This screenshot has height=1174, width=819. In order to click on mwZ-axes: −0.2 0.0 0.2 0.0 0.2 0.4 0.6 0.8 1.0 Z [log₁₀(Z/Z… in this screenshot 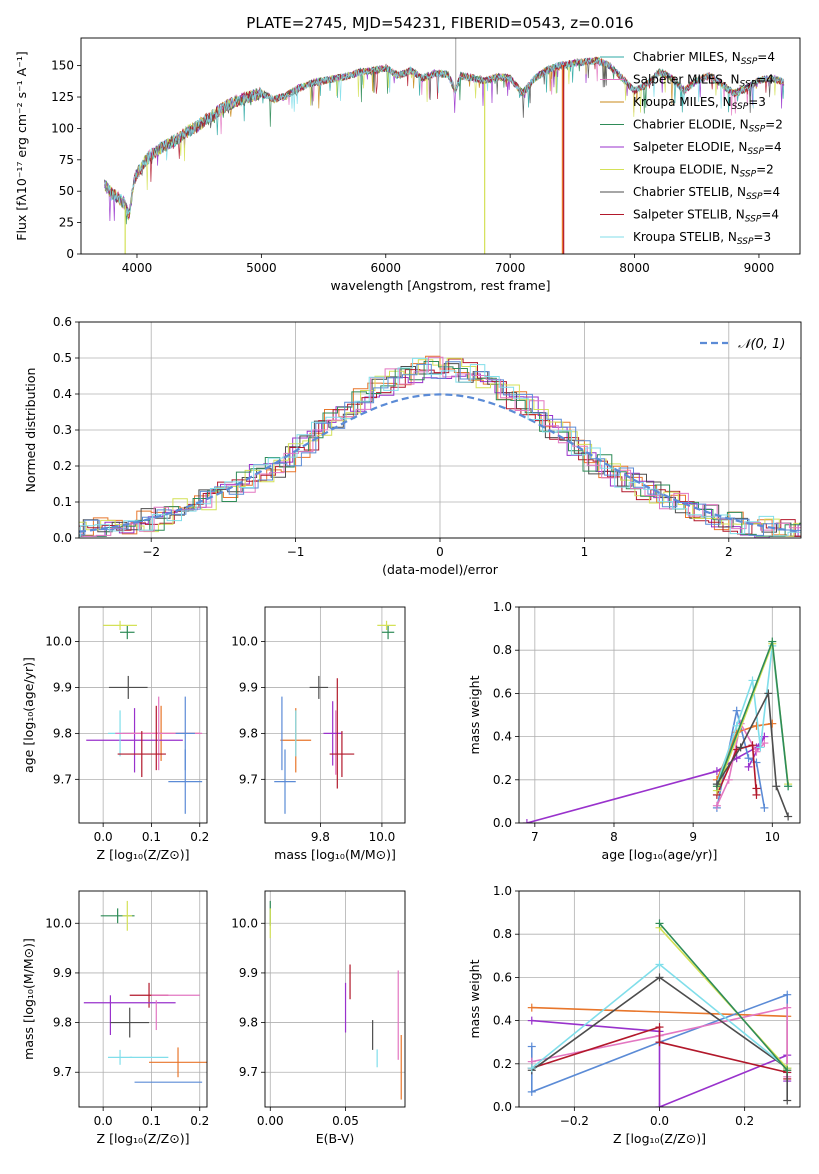, I will do `click(634, 1015)`.